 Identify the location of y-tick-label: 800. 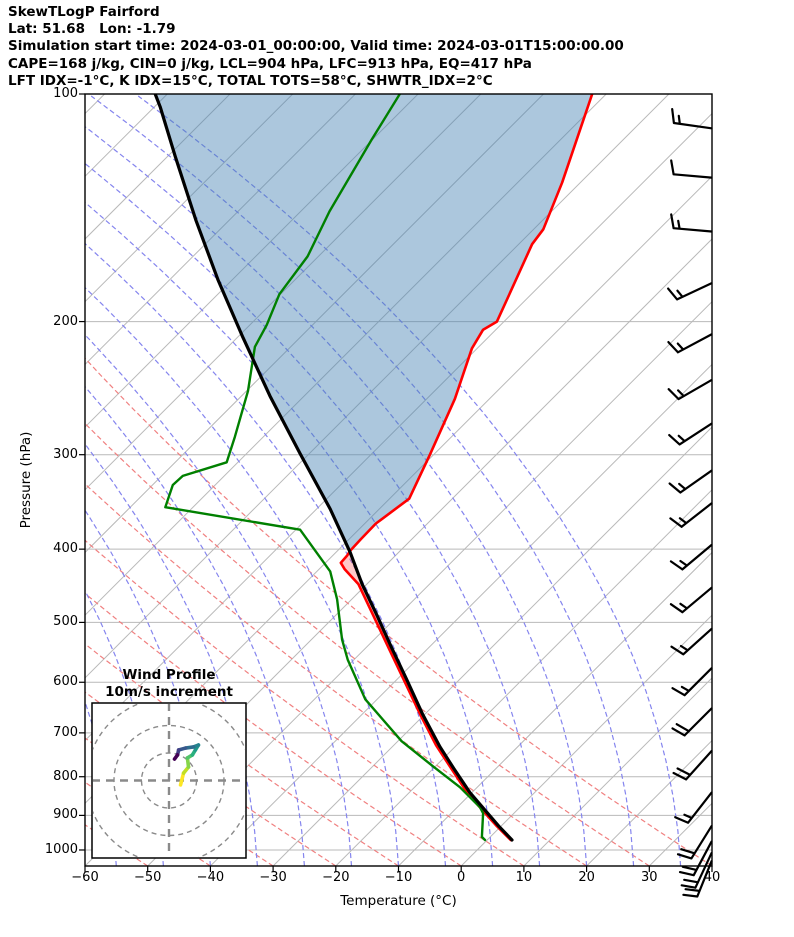
(65, 776).